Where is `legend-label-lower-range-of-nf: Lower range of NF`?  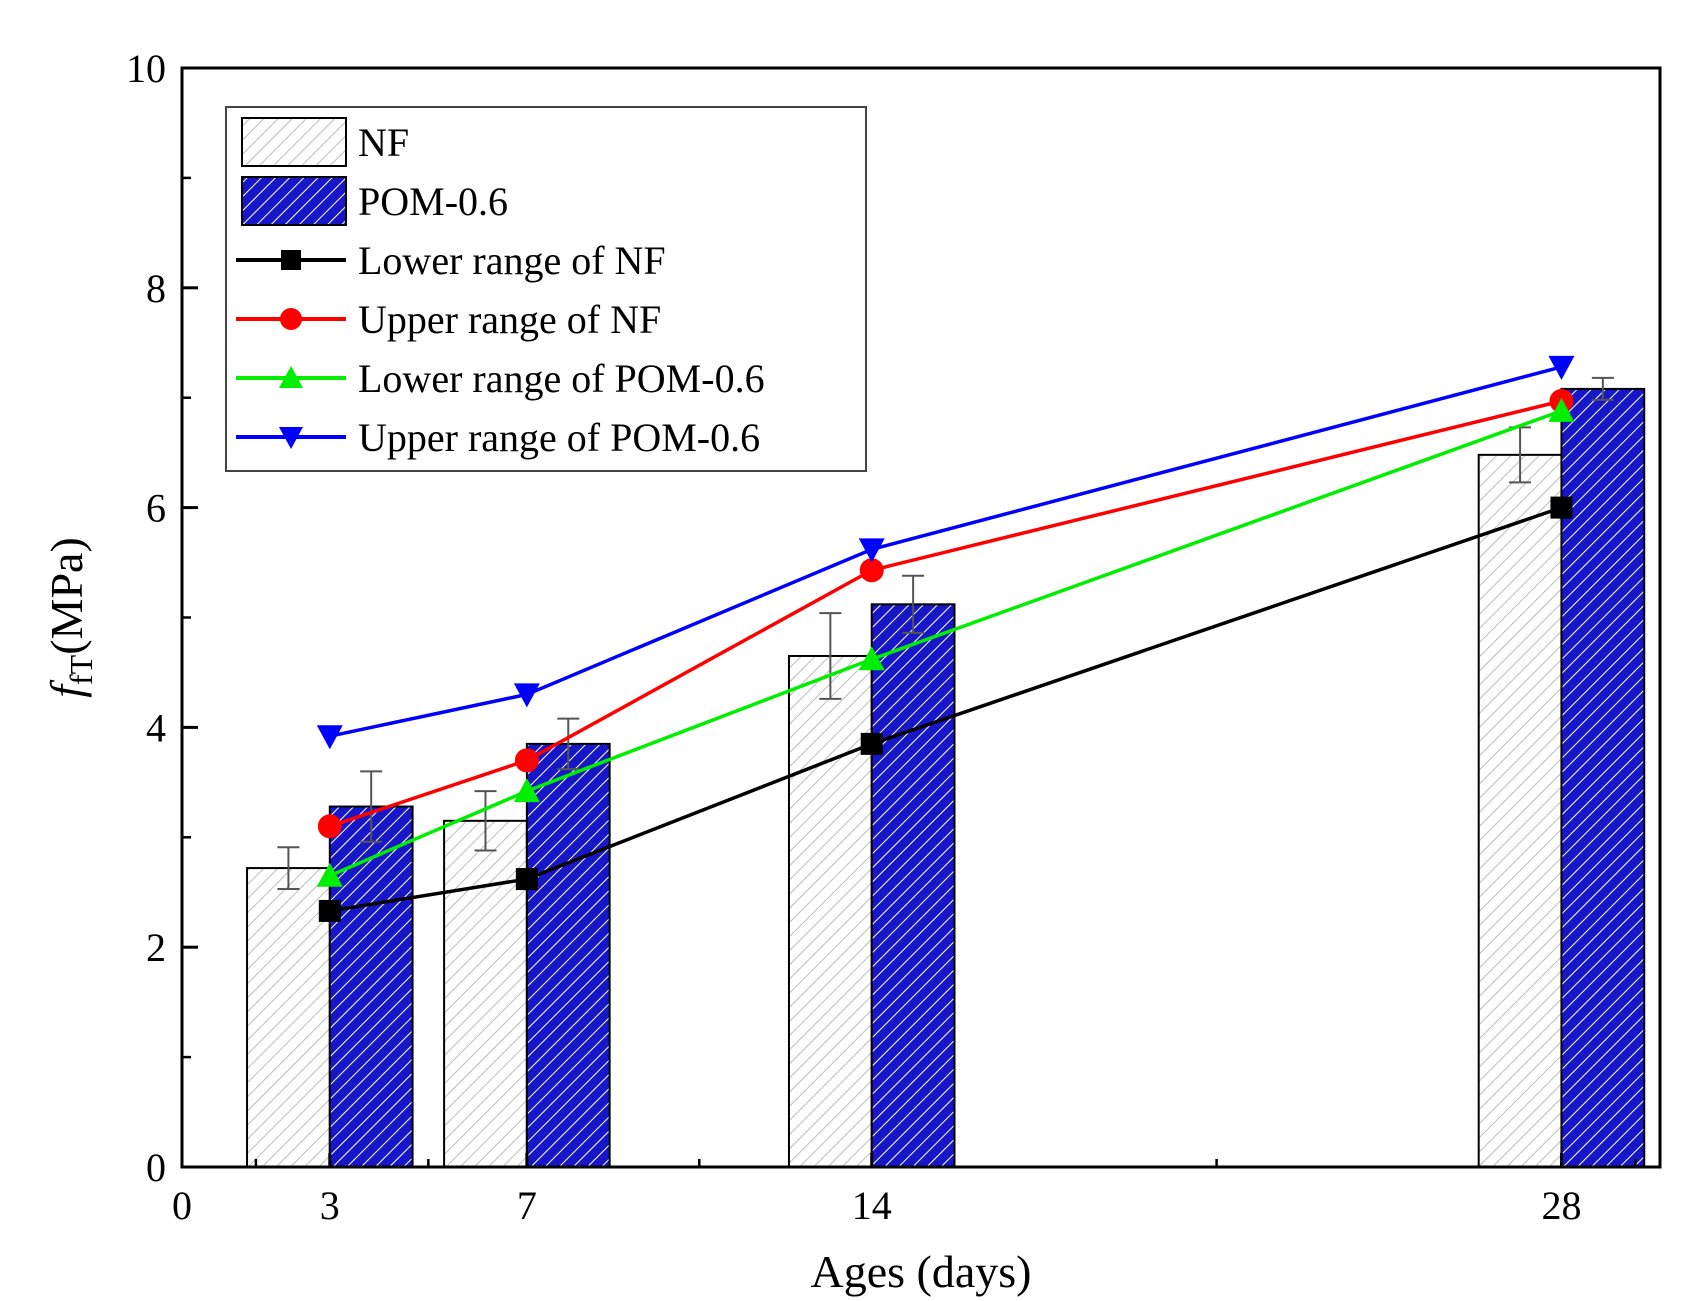
legend-label-lower-range-of-nf: Lower range of NF is located at coordinates (512, 260).